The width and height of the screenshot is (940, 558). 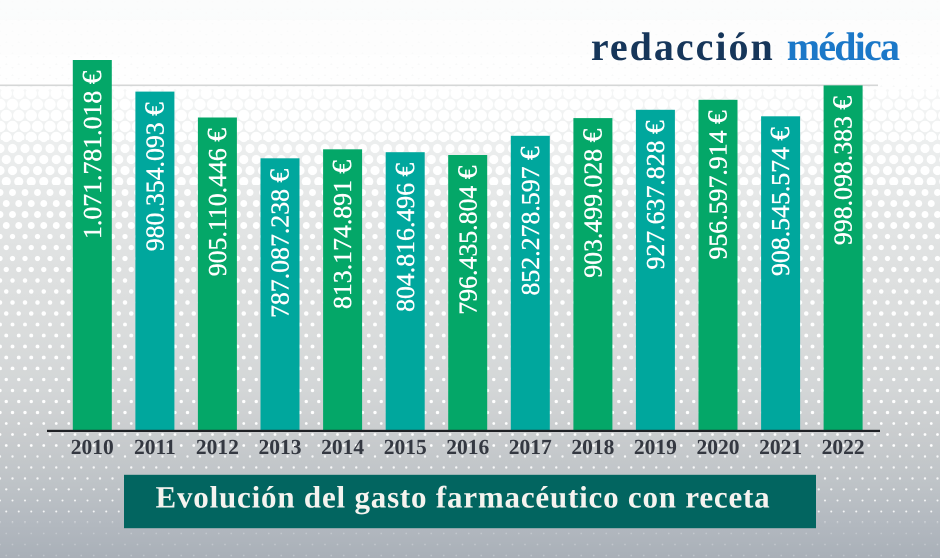 What do you see at coordinates (718, 447) in the screenshot?
I see `svg-text: 2020` at bounding box center [718, 447].